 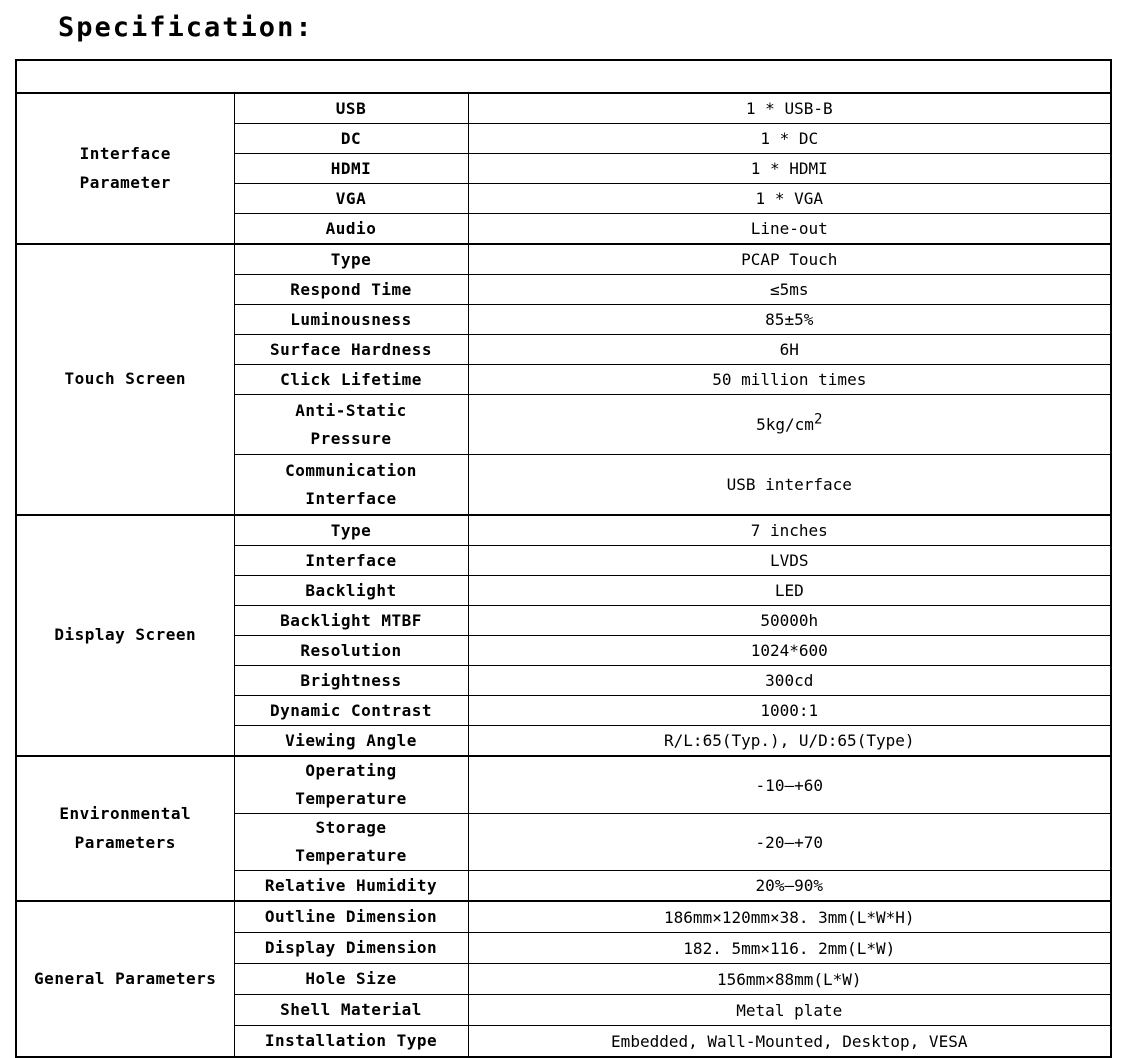 What do you see at coordinates (789, 138) in the screenshot?
I see `spec-value: 1 * DC` at bounding box center [789, 138].